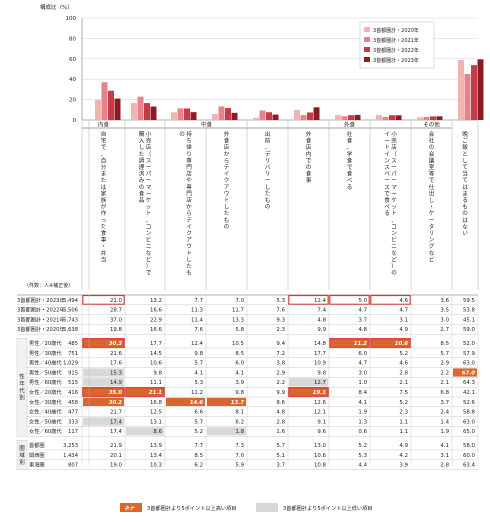 The image size is (490, 524). I want to click on table-cell-value: 17.4, so click(116, 422).